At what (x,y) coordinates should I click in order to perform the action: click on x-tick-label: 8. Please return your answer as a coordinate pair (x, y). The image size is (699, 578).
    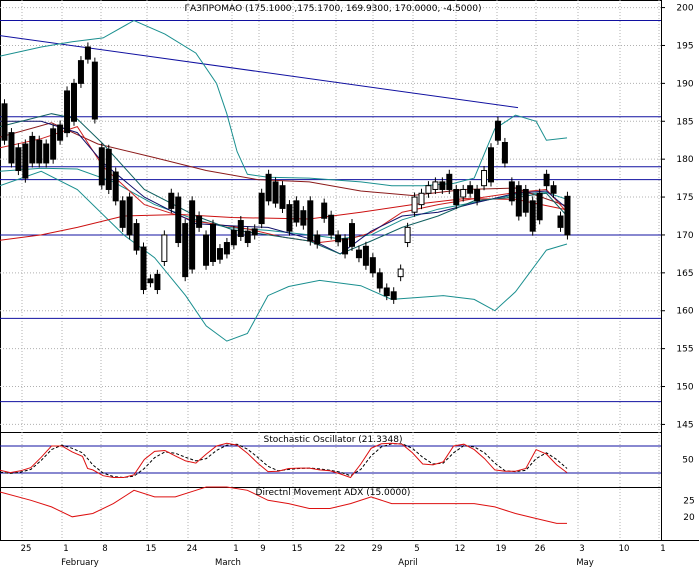
    Looking at the image, I should click on (104, 549).